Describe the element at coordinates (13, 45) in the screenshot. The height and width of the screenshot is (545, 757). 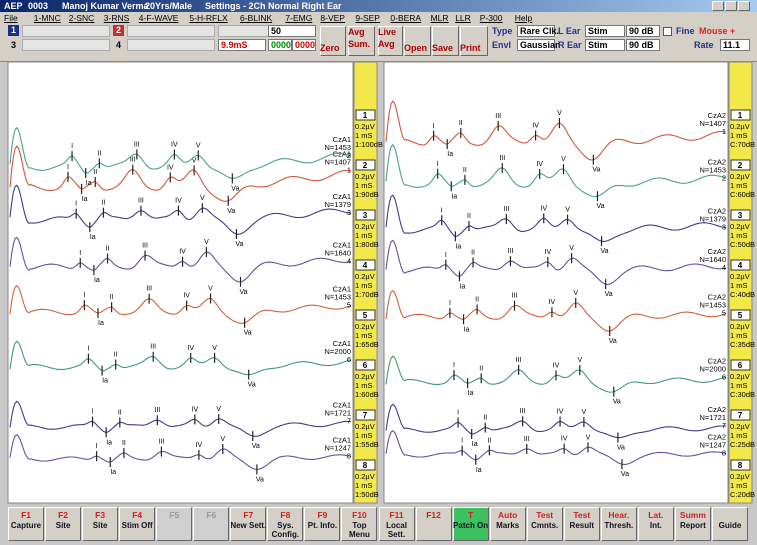
I see `channel-indicator: 3` at that location.